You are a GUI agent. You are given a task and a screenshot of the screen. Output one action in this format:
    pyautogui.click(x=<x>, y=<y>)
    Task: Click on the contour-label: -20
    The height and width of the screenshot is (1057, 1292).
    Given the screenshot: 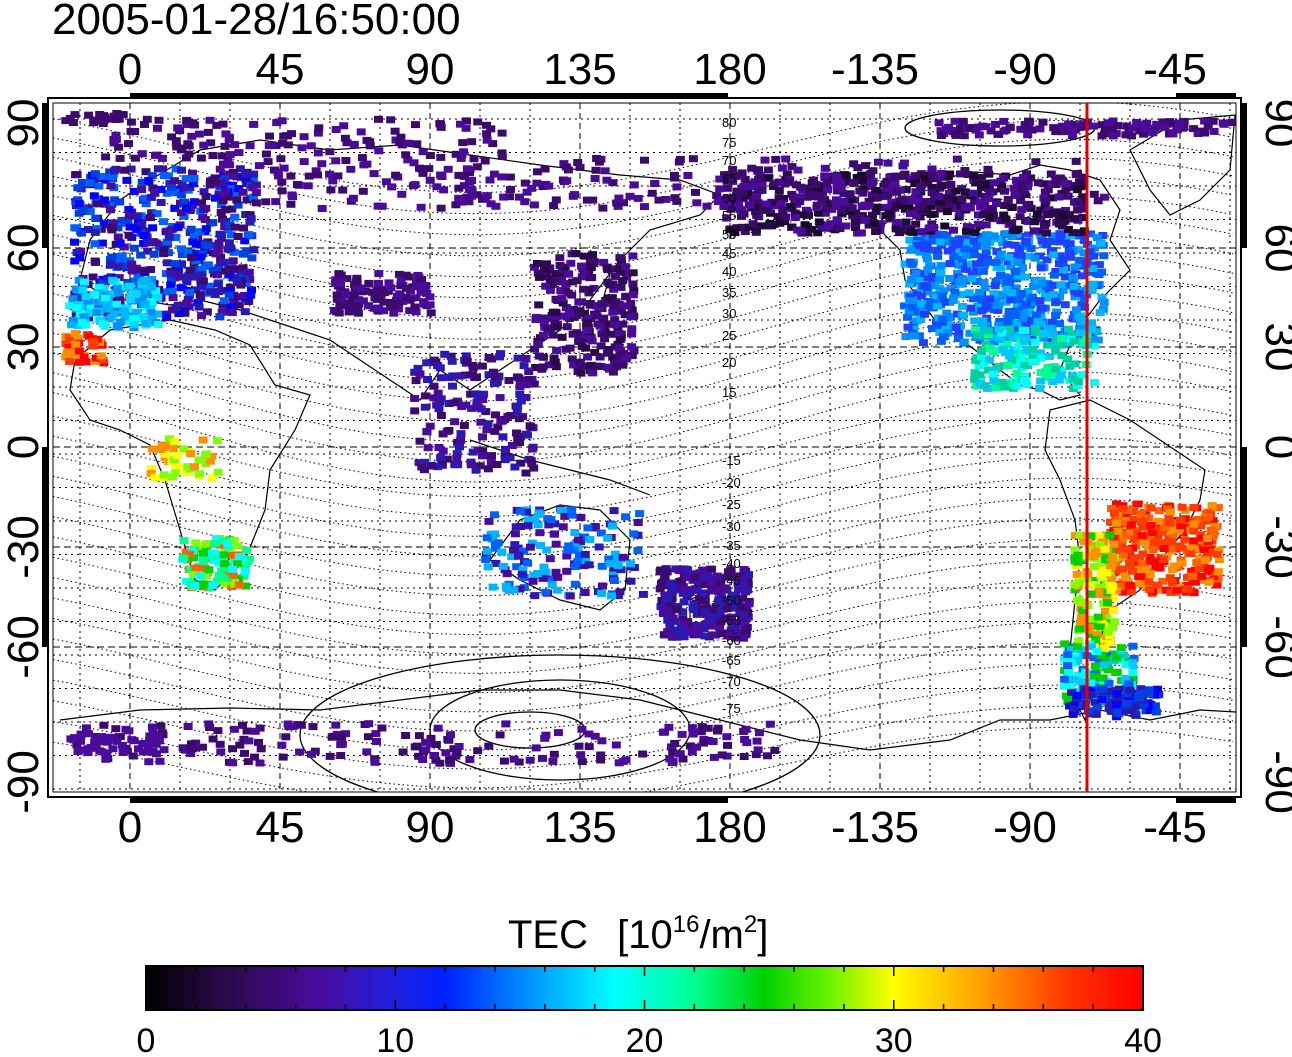 What is the action you would take?
    pyautogui.click(x=731, y=482)
    